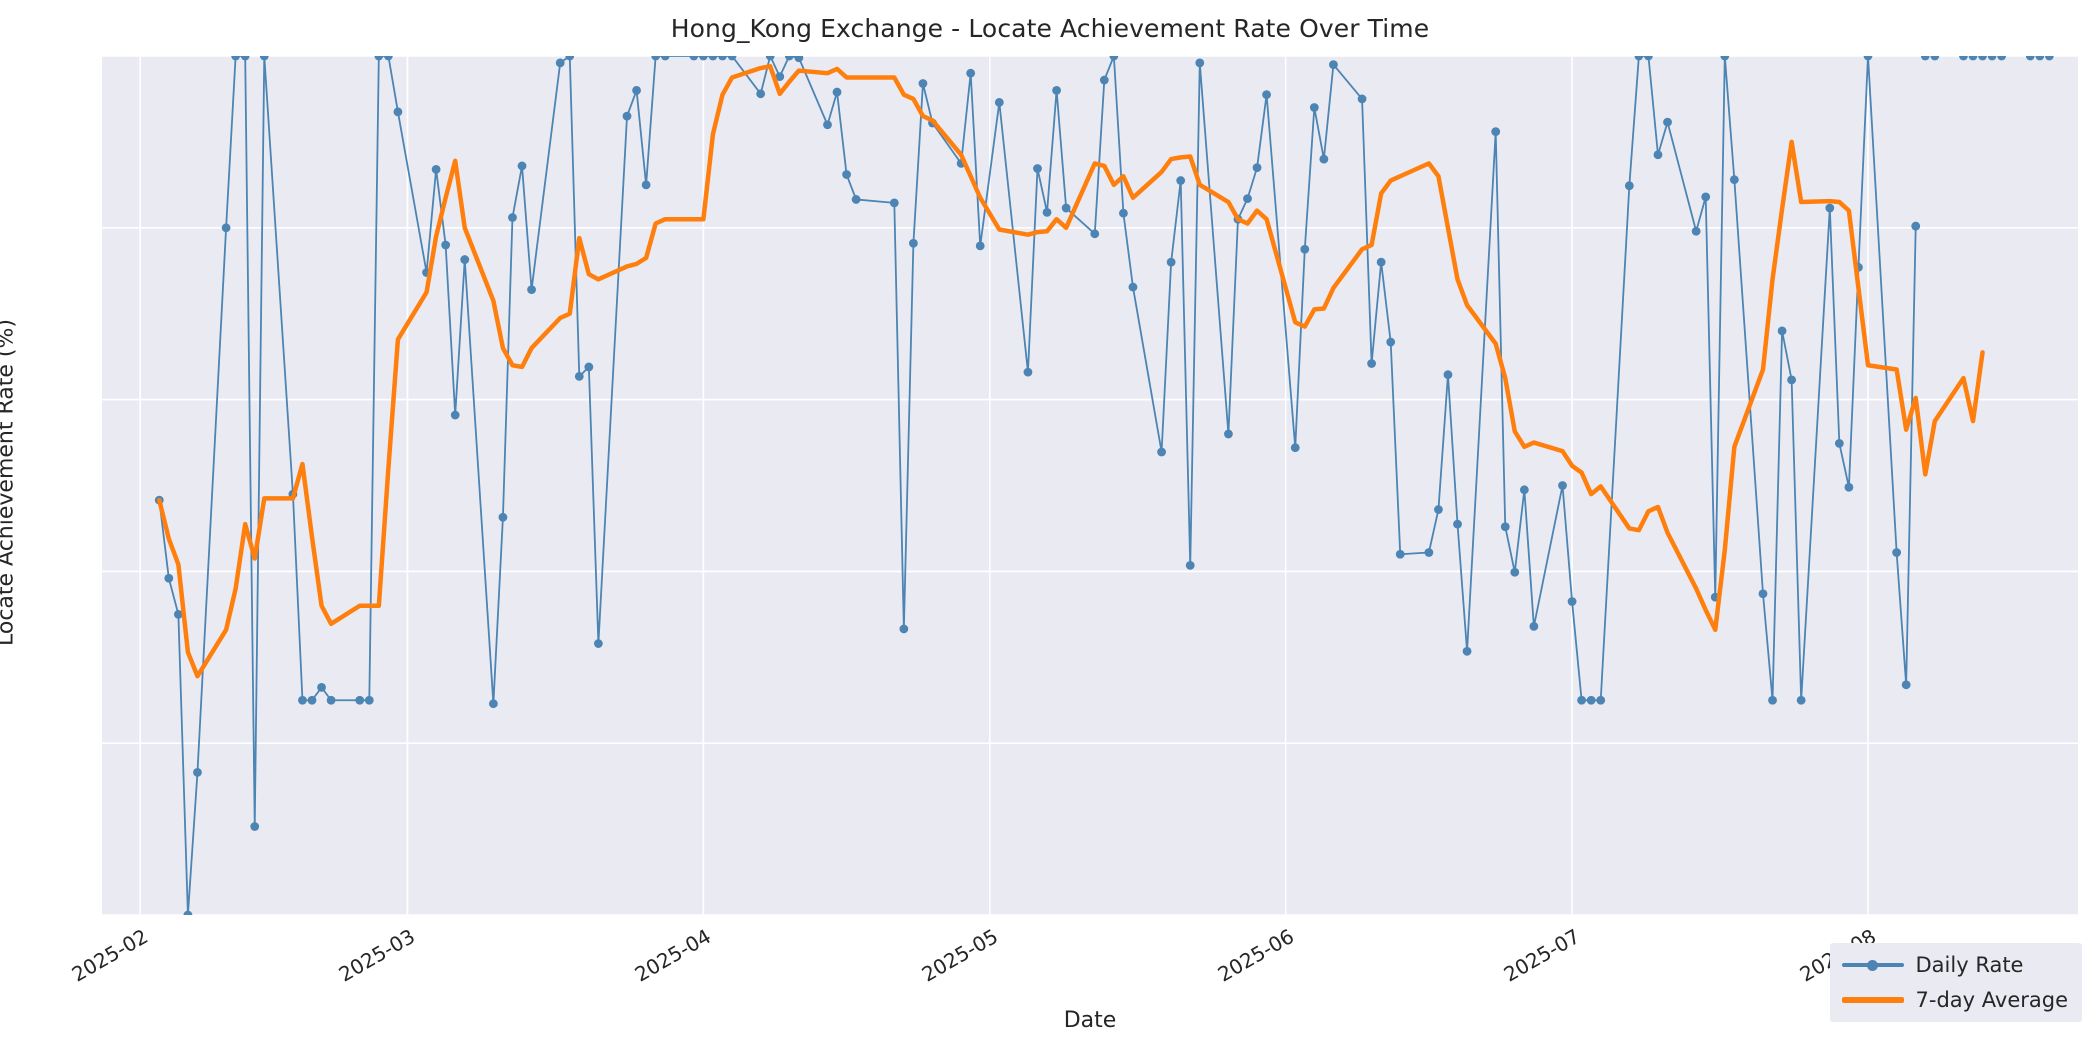 The height and width of the screenshot is (1050, 2100). I want to click on legend-label: 7-day Average, so click(1991, 1000).